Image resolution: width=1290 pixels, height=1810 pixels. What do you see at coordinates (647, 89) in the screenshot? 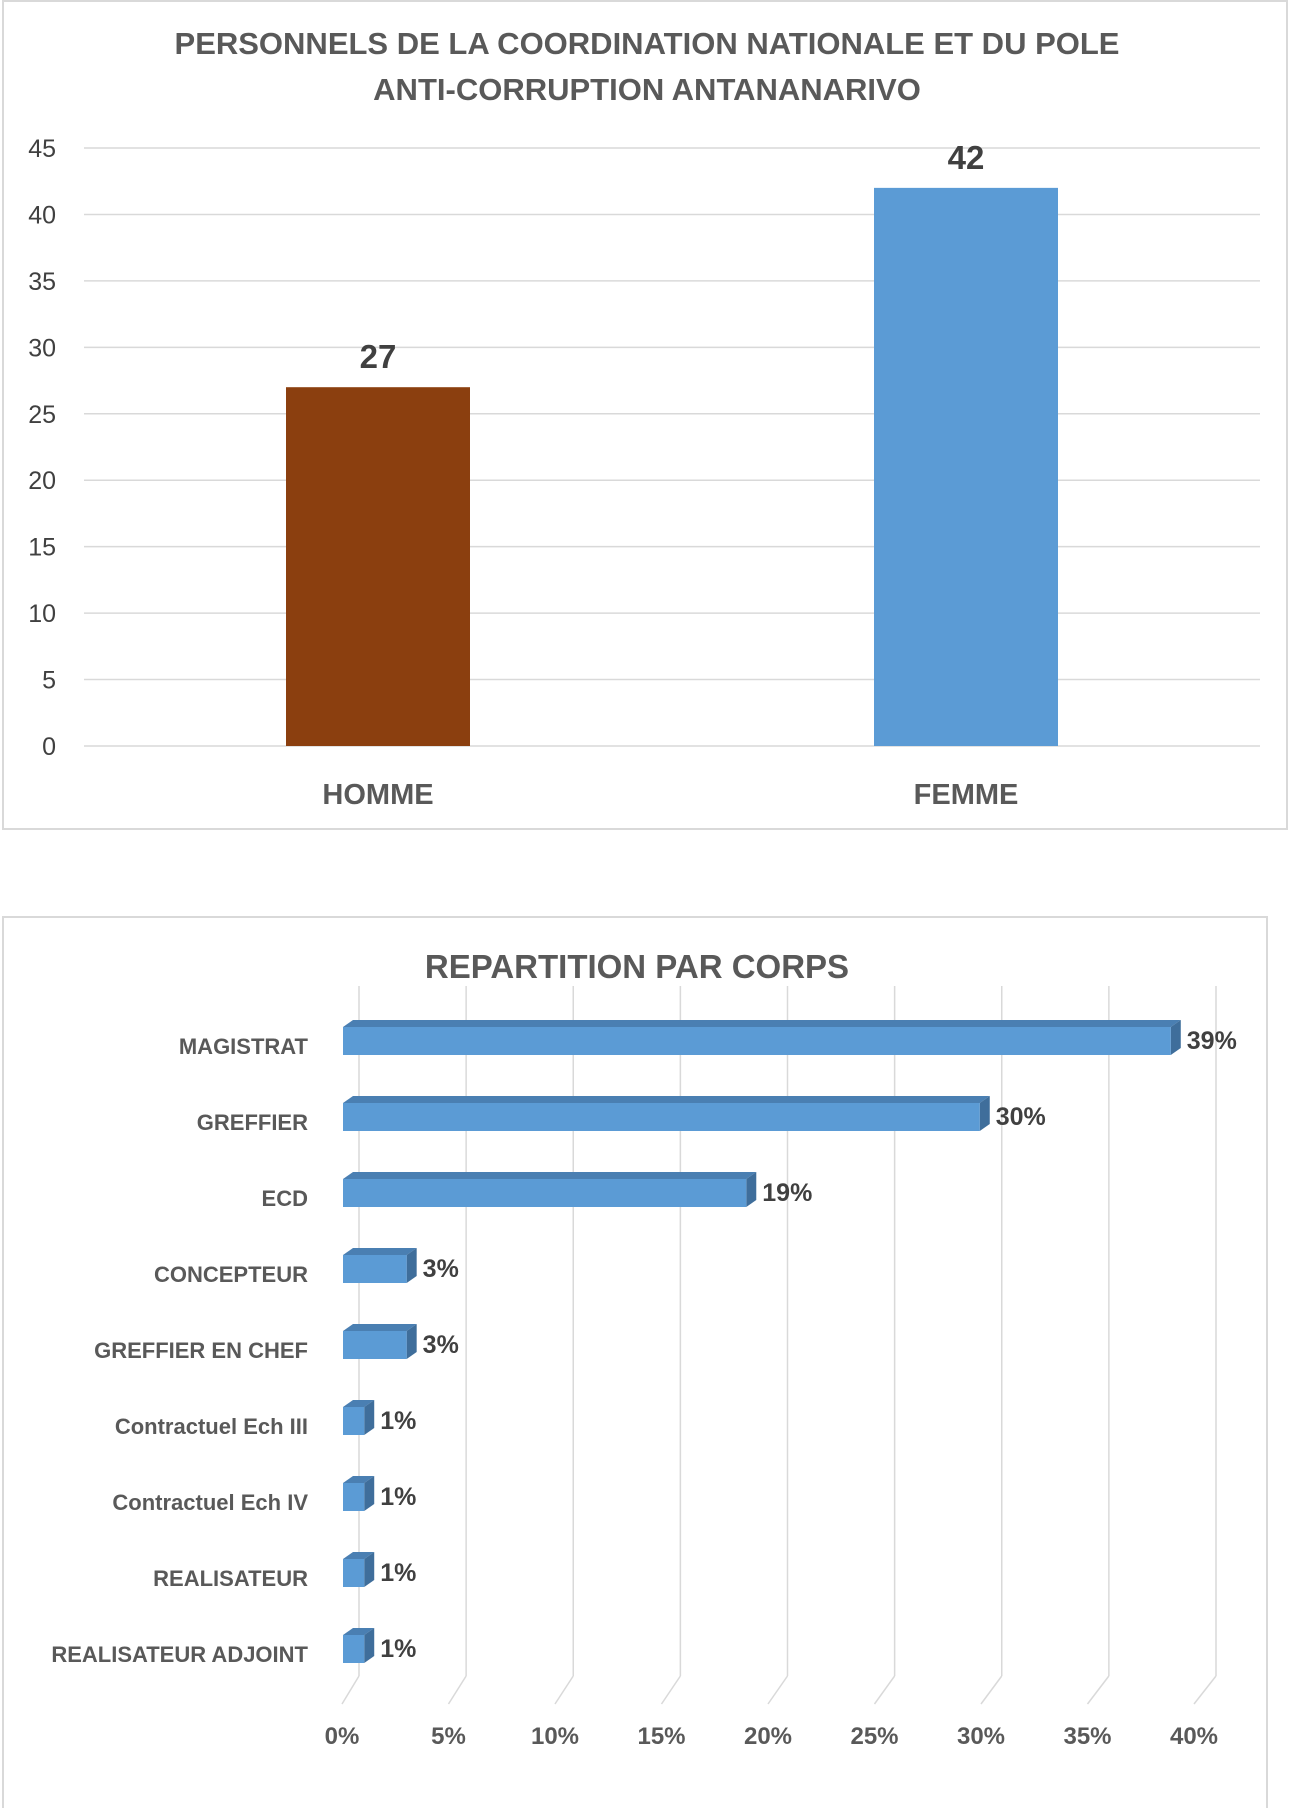
I see `chart-title-line: ANTI-CORRUPTION ANTANANARIVO` at bounding box center [647, 89].